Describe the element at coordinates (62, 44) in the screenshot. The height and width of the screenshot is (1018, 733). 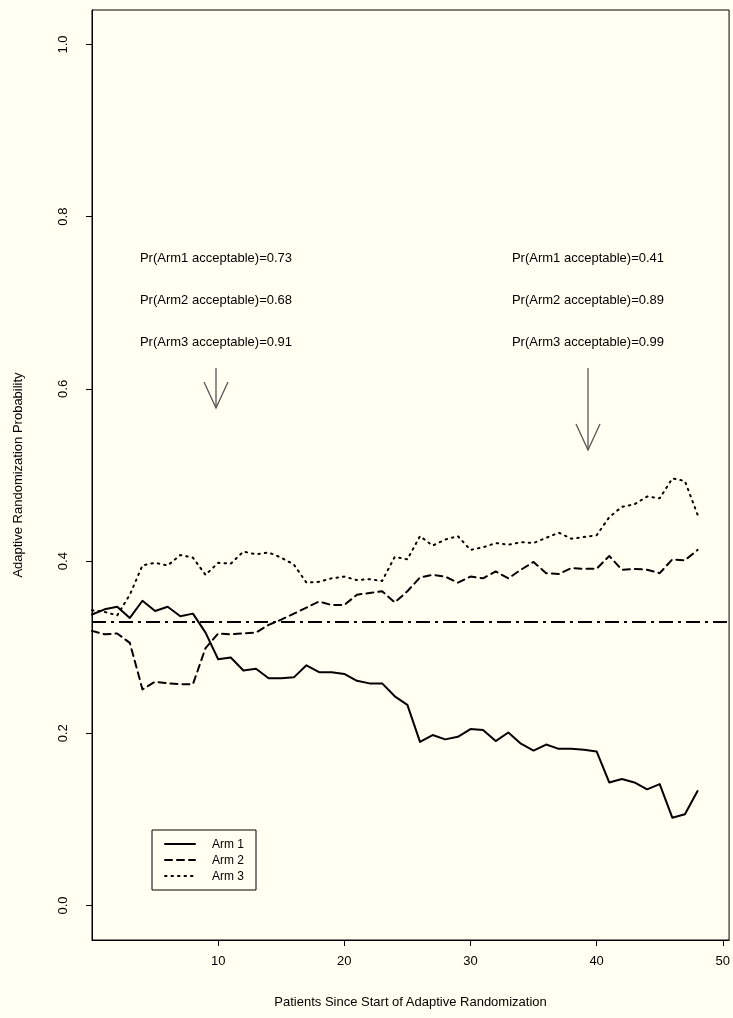
I see `y-tick-label: 1.0` at that location.